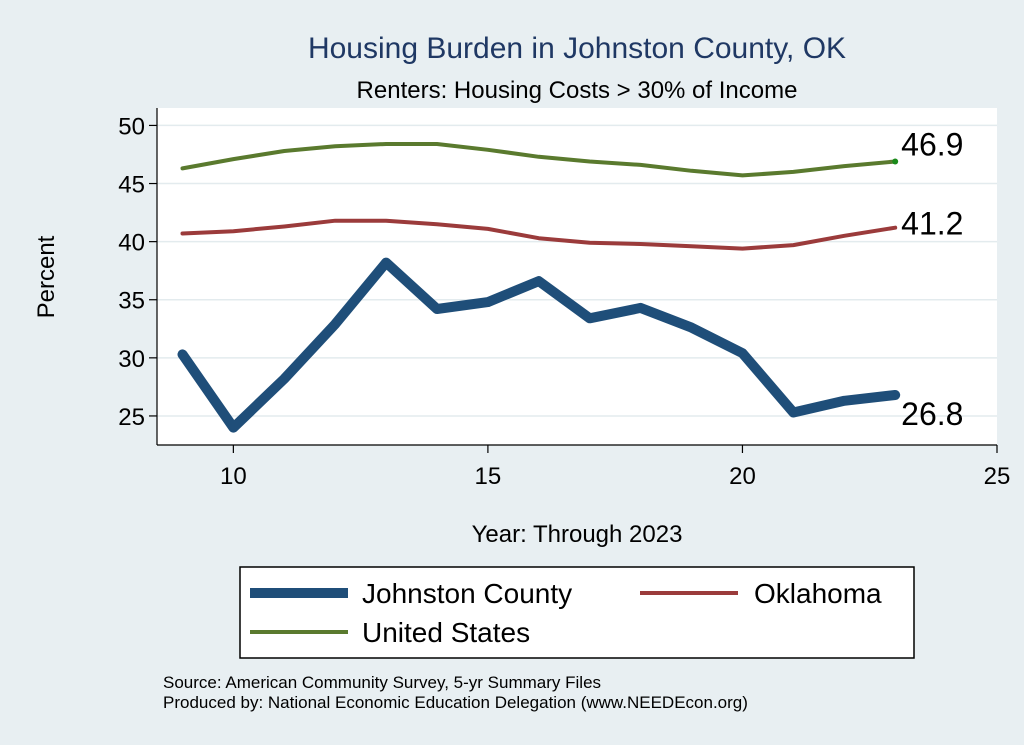 Image resolution: width=1024 pixels, height=745 pixels. Describe the element at coordinates (932, 279) in the screenshot. I see `end-labels: 46.9 41.2 26.8` at that location.